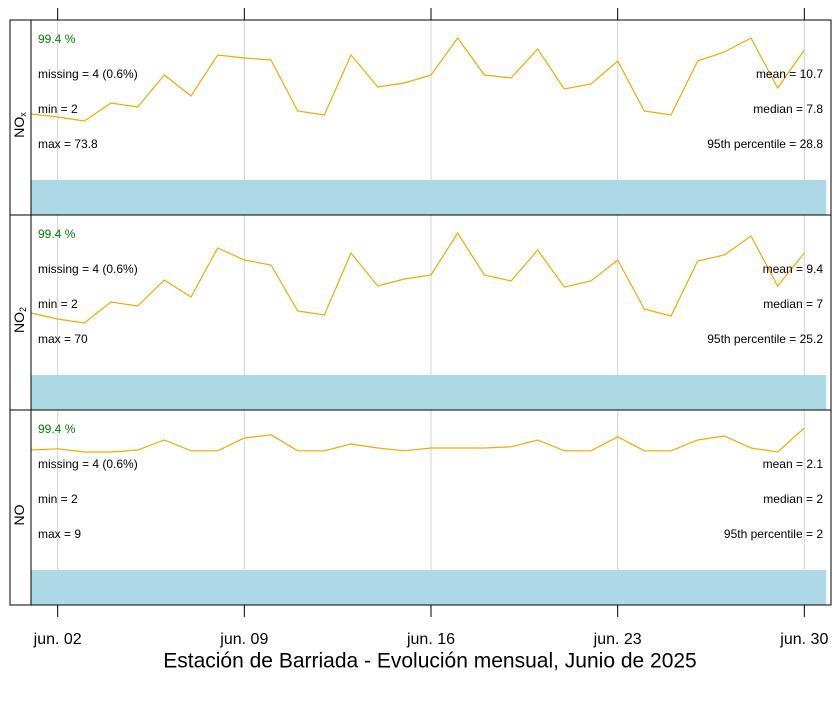  Describe the element at coordinates (773, 534) in the screenshot. I see `stat-right: 95th percentile = 2` at that location.